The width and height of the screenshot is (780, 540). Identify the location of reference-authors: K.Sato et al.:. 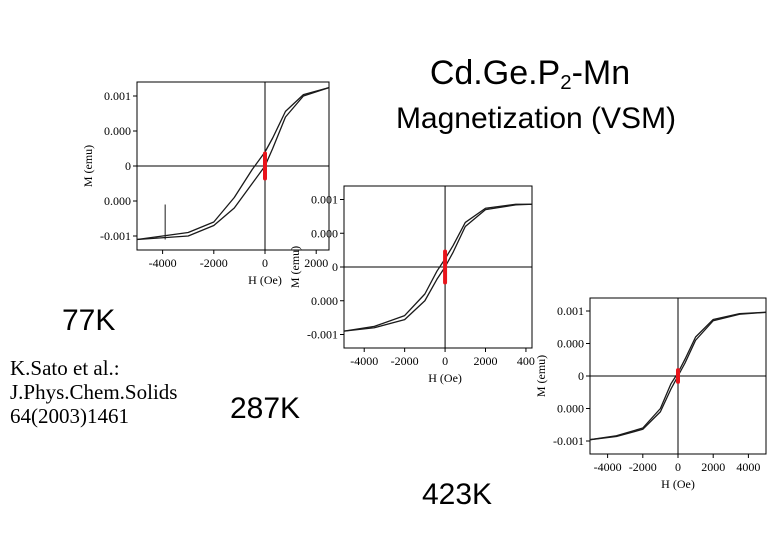
(65, 368).